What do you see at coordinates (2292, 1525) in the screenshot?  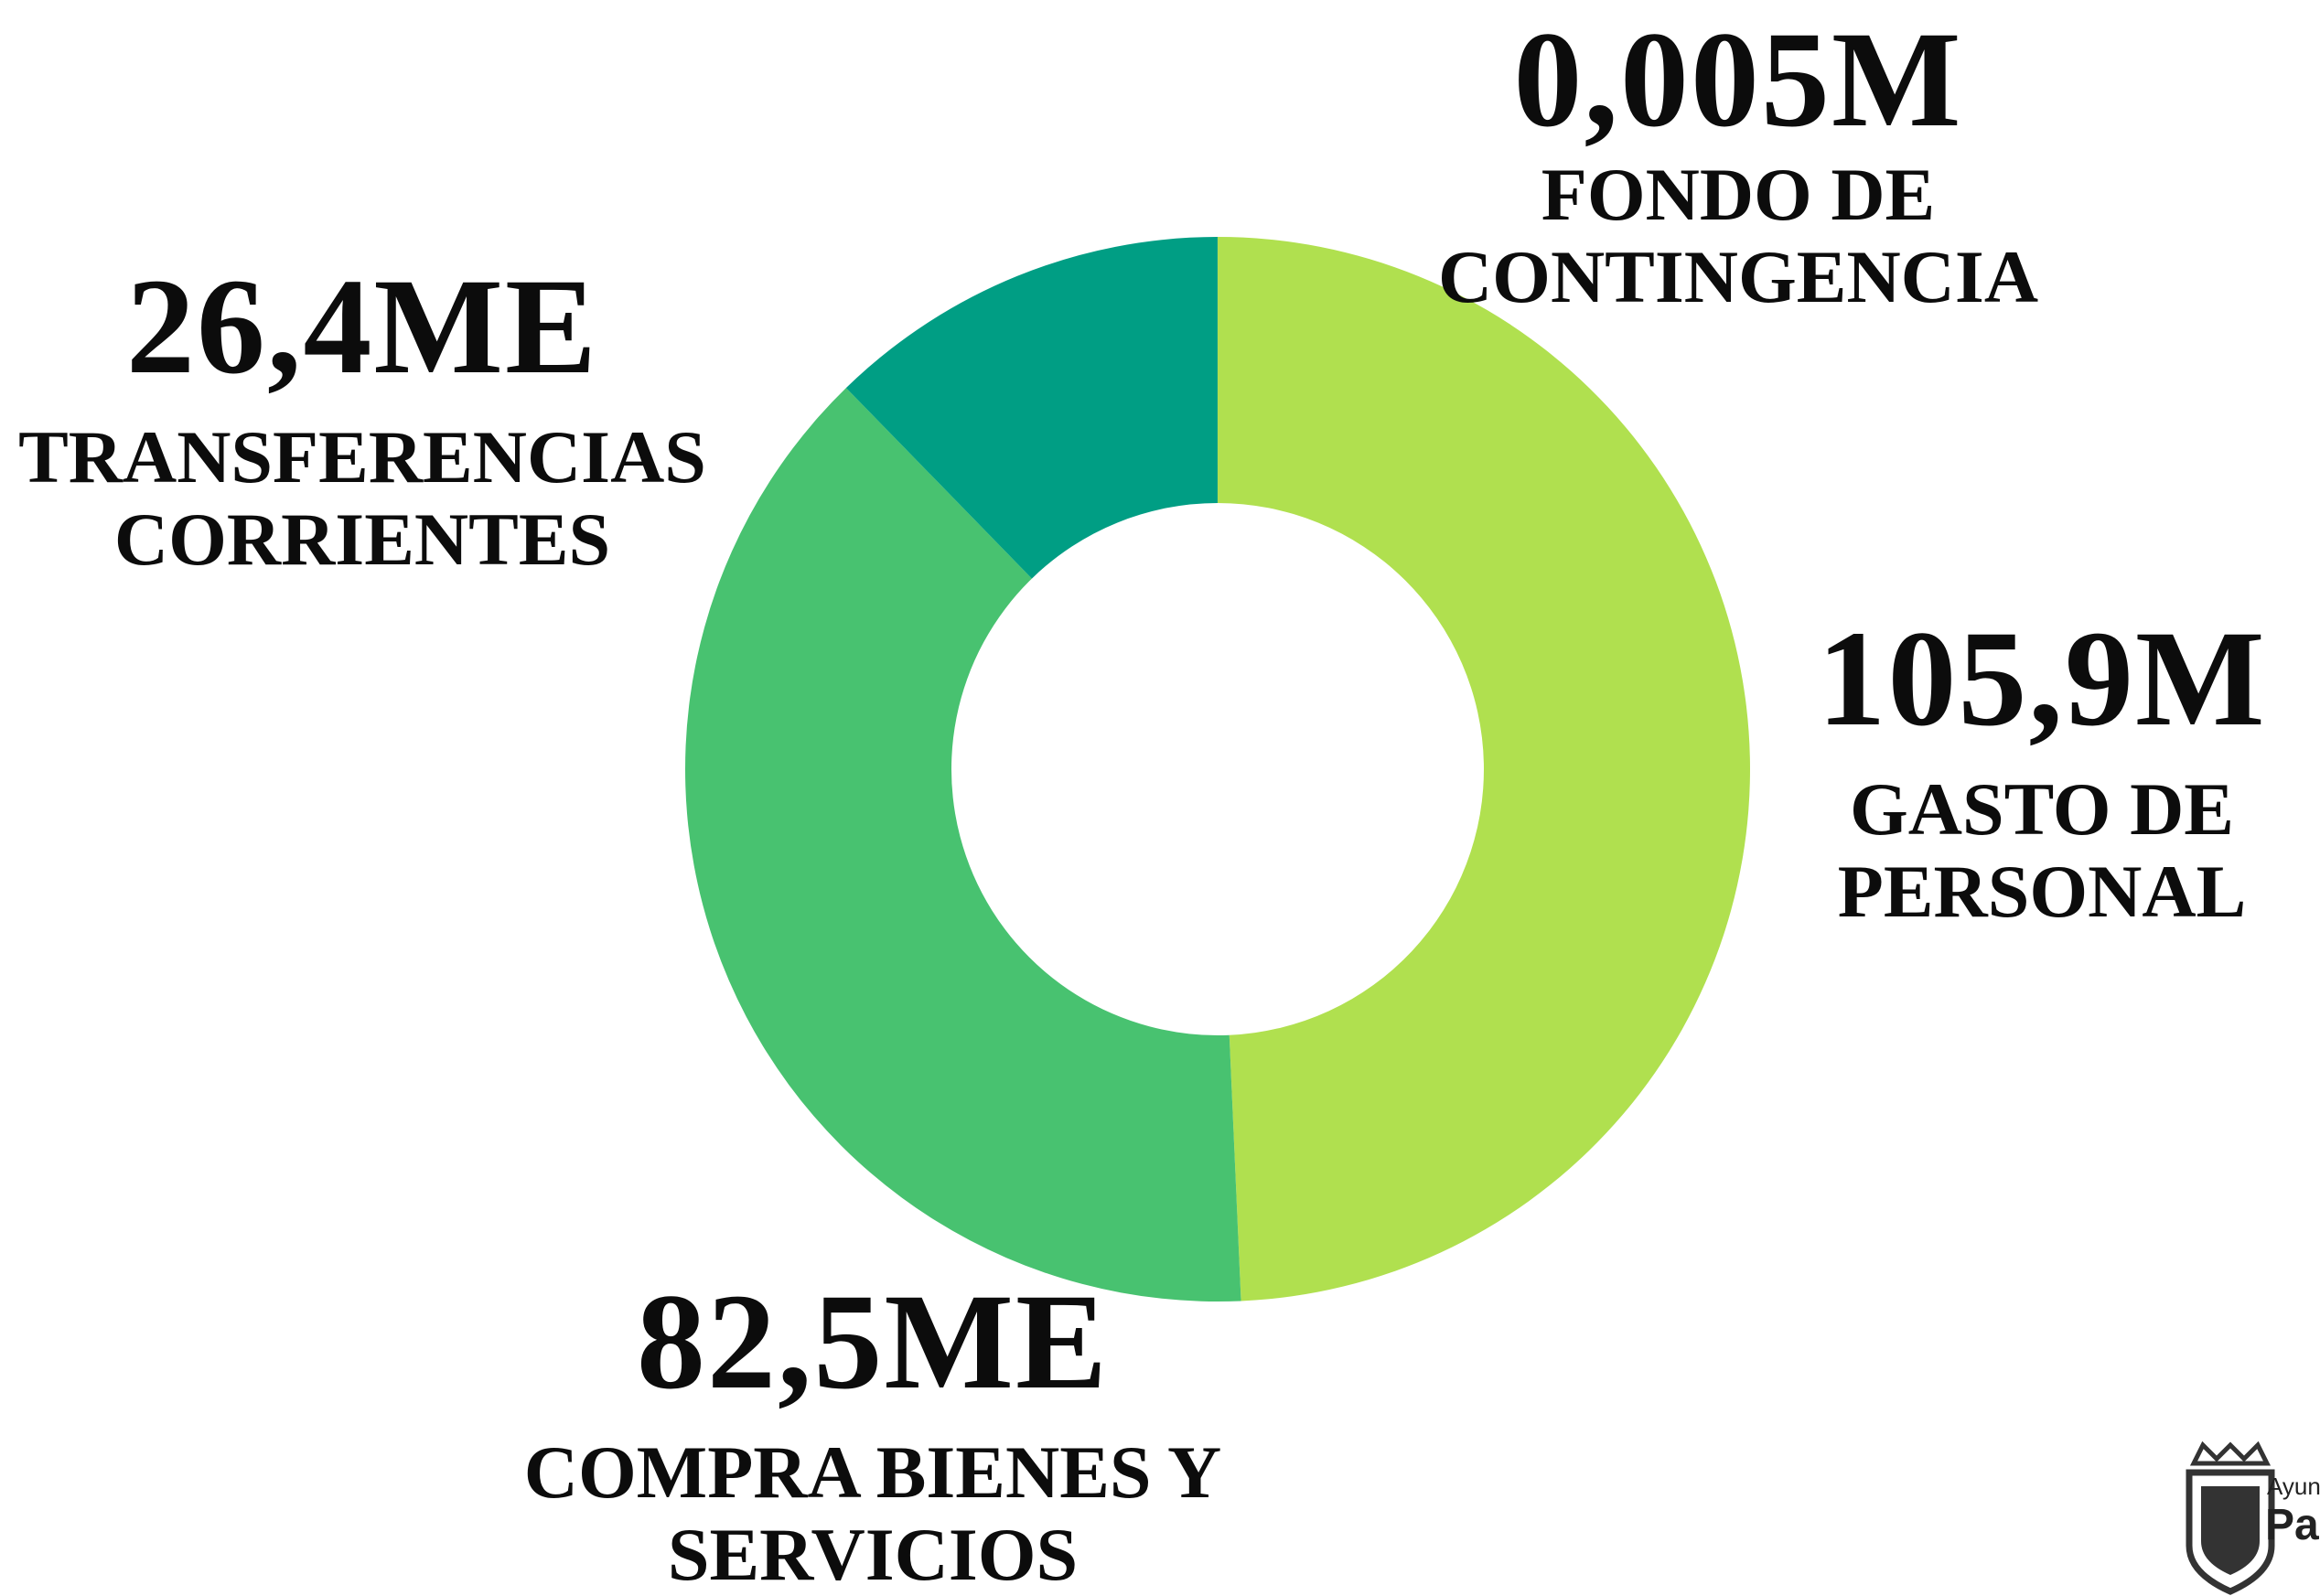 I see `logo-text: Pam` at bounding box center [2292, 1525].